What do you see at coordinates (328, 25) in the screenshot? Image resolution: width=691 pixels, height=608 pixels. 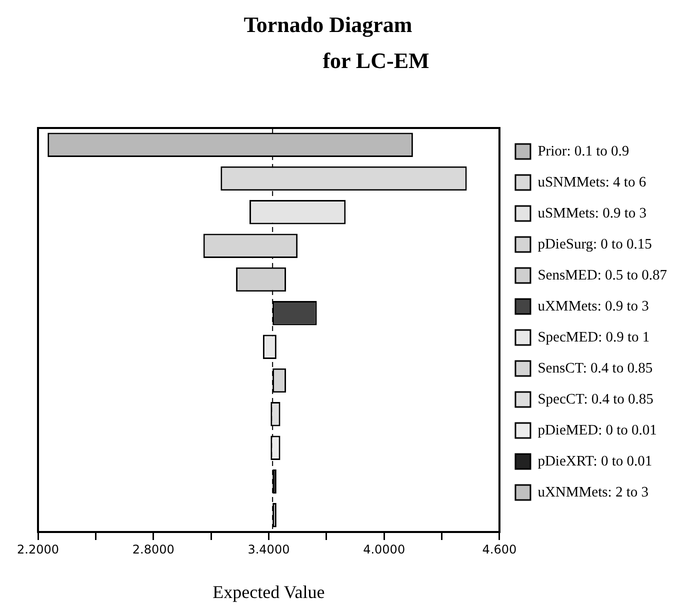 I see `chart-title: Tornado Diagram` at bounding box center [328, 25].